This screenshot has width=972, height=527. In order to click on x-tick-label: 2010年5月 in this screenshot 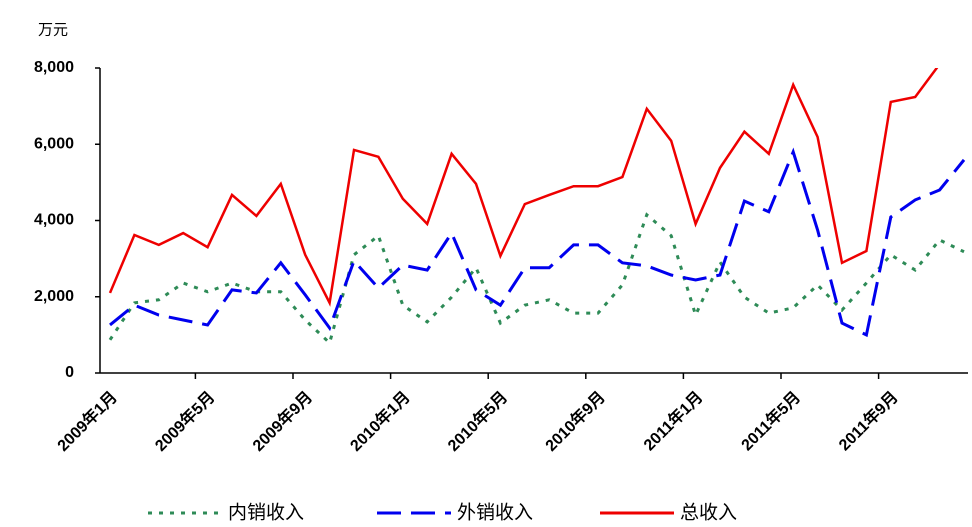, I will do `click(478, 421)`.